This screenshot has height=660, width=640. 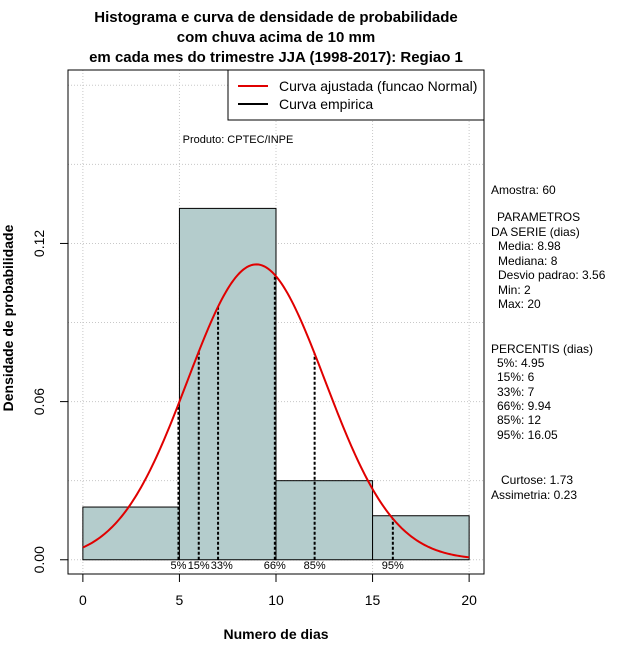 I want to click on legend-box, so click(x=356, y=95).